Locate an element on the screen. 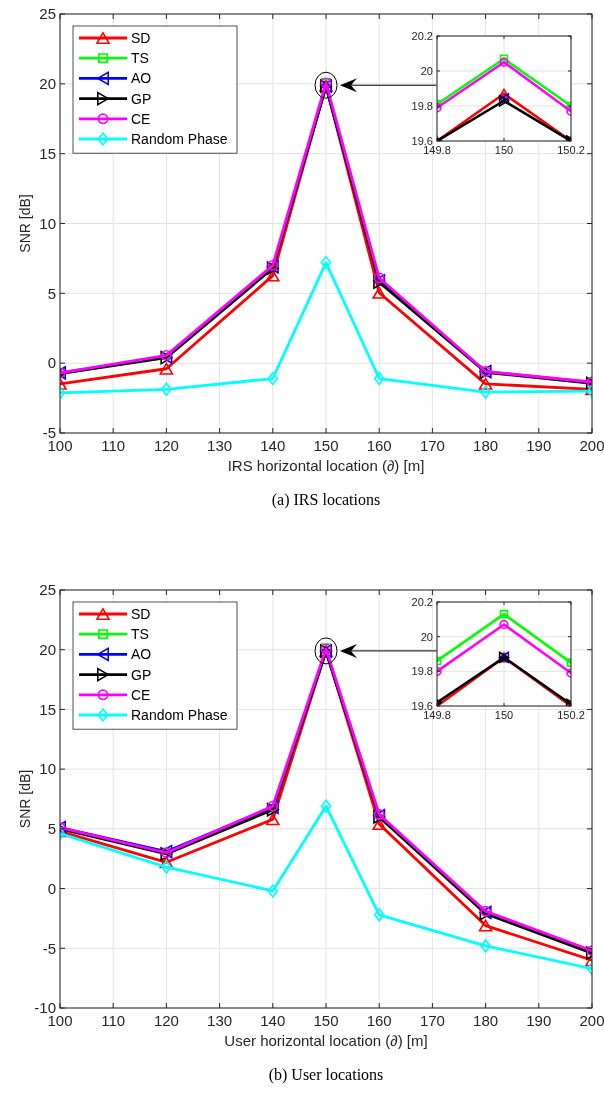 This screenshot has height=1097, width=604. x-axis-title: User horizontal location (∂) [m] is located at coordinates (326, 1040).